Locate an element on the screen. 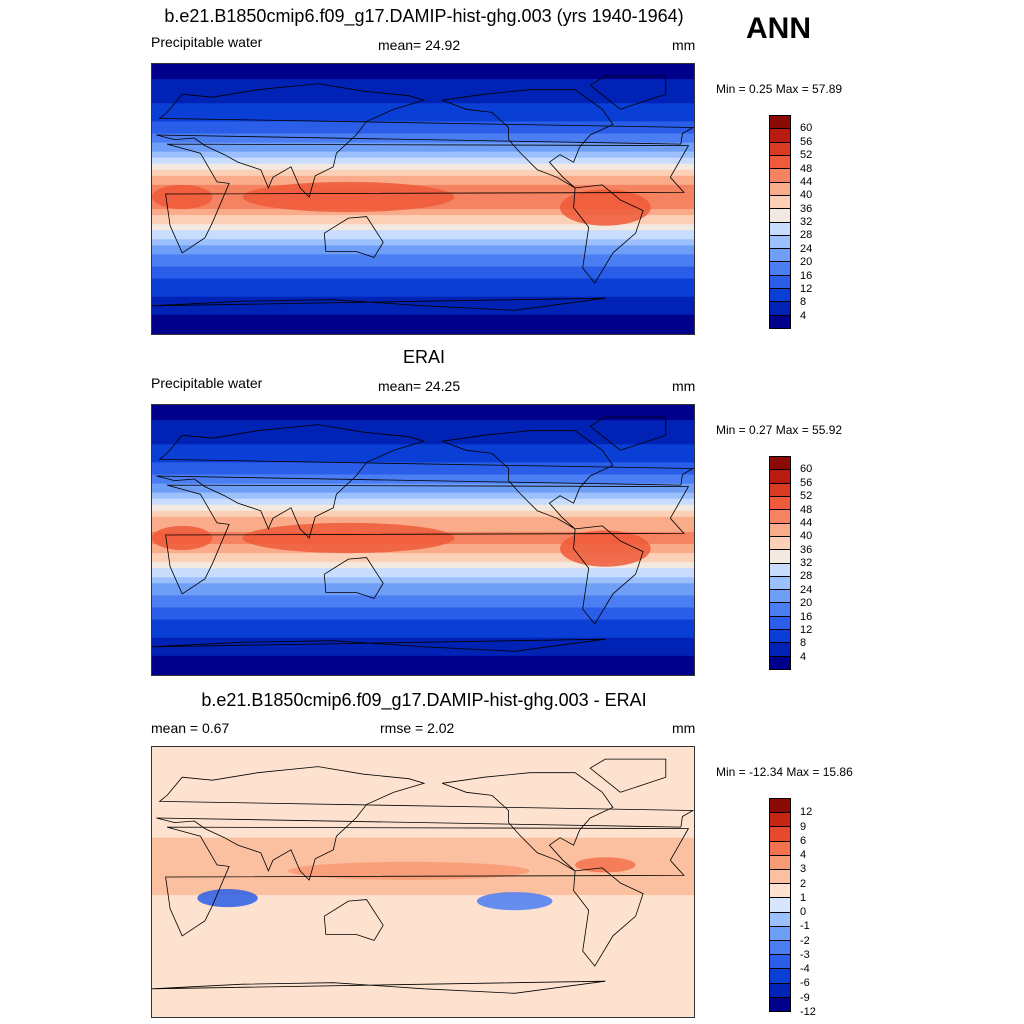 This screenshot has width=1024, height=1024. colorbar-tick-label: 2 is located at coordinates (803, 883).